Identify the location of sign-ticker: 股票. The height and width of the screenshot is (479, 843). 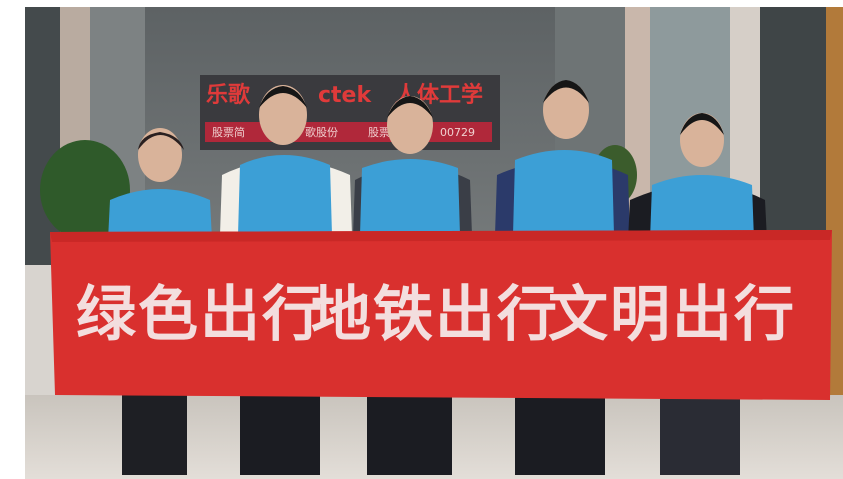
(379, 132).